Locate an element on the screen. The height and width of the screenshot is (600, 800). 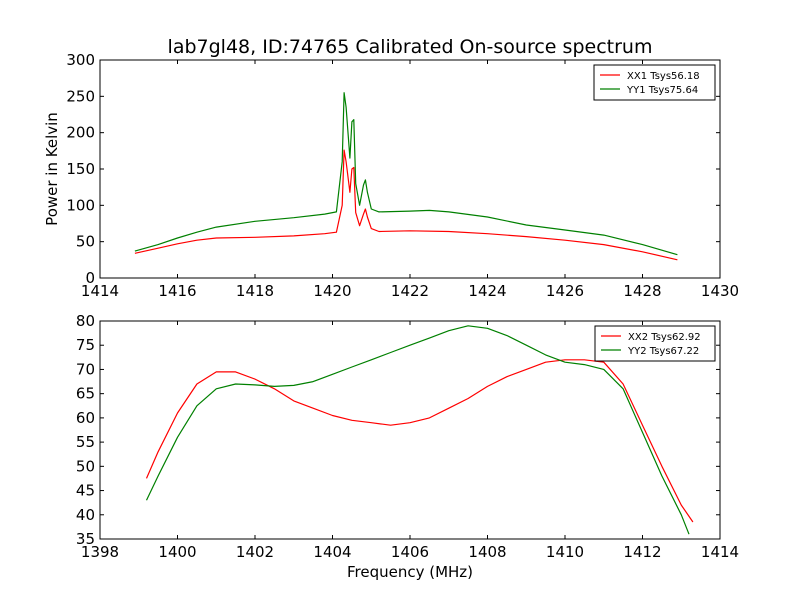
y-tick-label: 45 is located at coordinates (85, 491).